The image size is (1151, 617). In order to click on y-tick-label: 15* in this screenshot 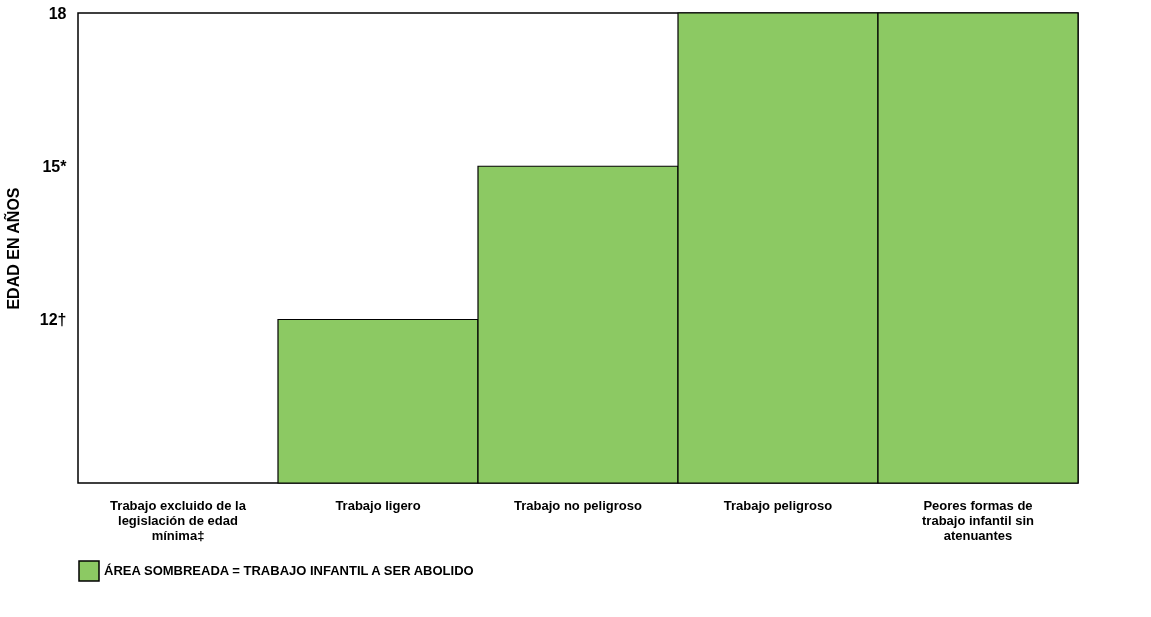, I will do `click(55, 166)`.